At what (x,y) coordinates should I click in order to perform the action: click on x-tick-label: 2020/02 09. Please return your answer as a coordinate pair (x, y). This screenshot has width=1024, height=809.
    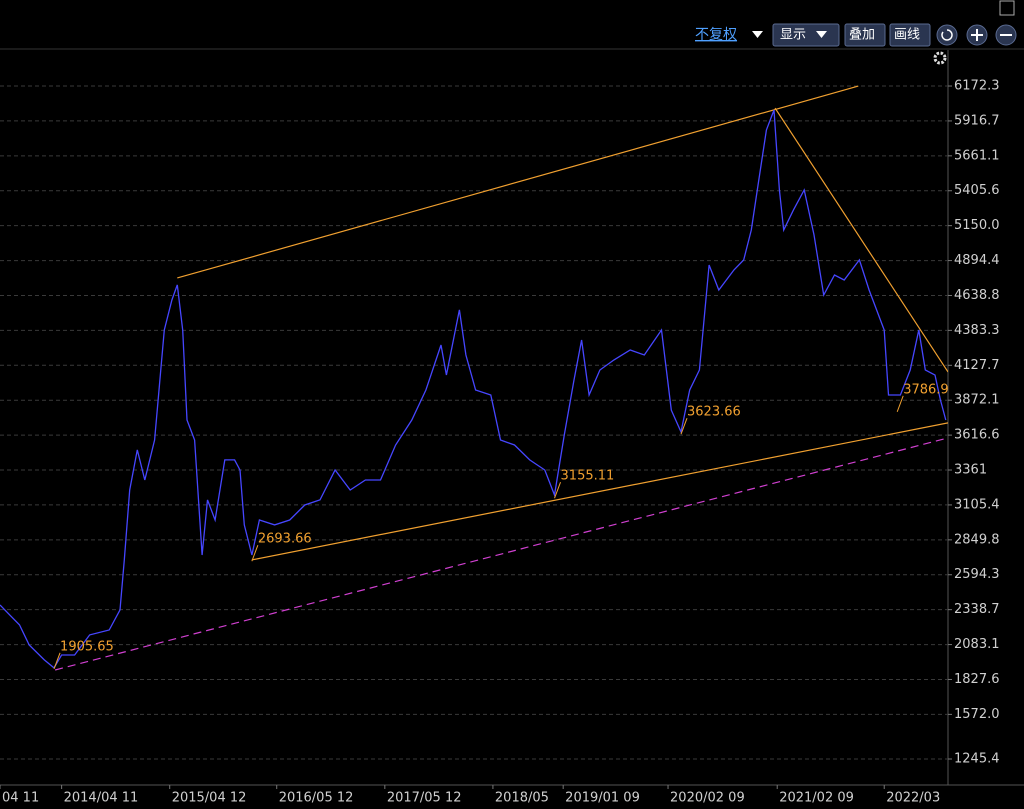
    Looking at the image, I should click on (707, 798).